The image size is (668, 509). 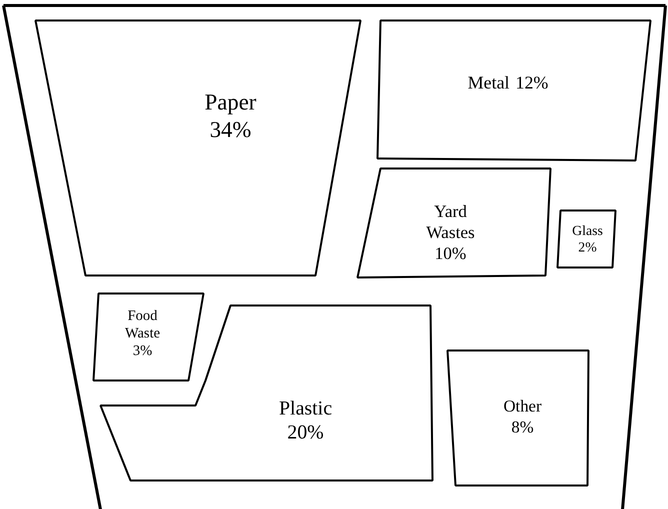 What do you see at coordinates (305, 408) in the screenshot?
I see `category-label: Plastic` at bounding box center [305, 408].